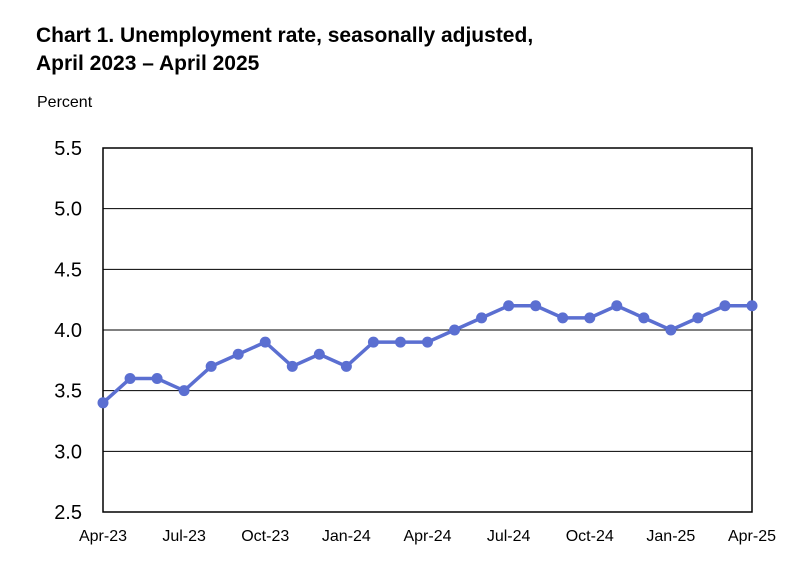 This screenshot has width=787, height=568. I want to click on y-axis-label: Percent, so click(65, 102).